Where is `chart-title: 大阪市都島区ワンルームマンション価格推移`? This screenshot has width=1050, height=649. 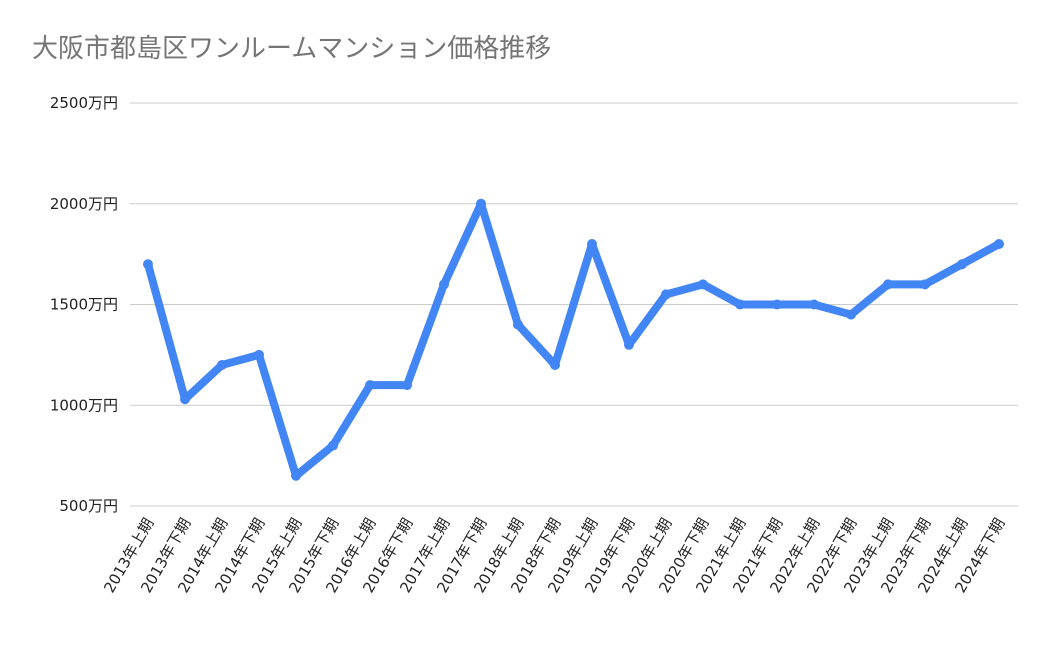
chart-title: 大阪市都島区ワンルームマンション価格推移 is located at coordinates (292, 49).